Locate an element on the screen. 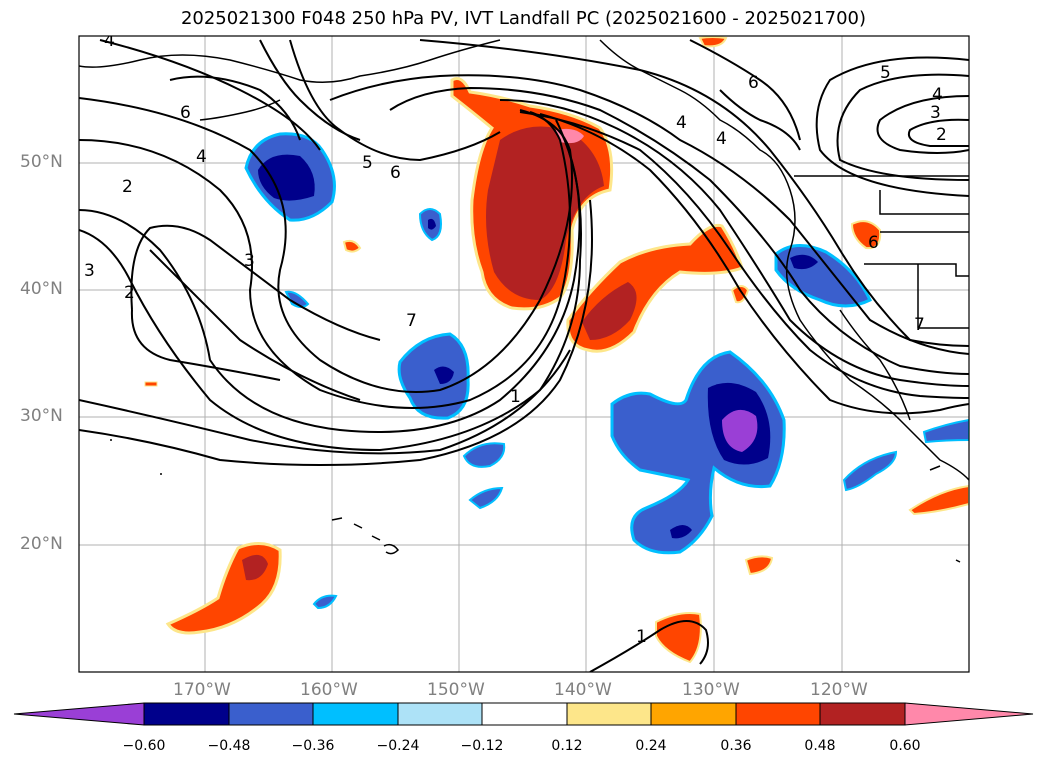  lon-label: 130°W is located at coordinates (711, 690).